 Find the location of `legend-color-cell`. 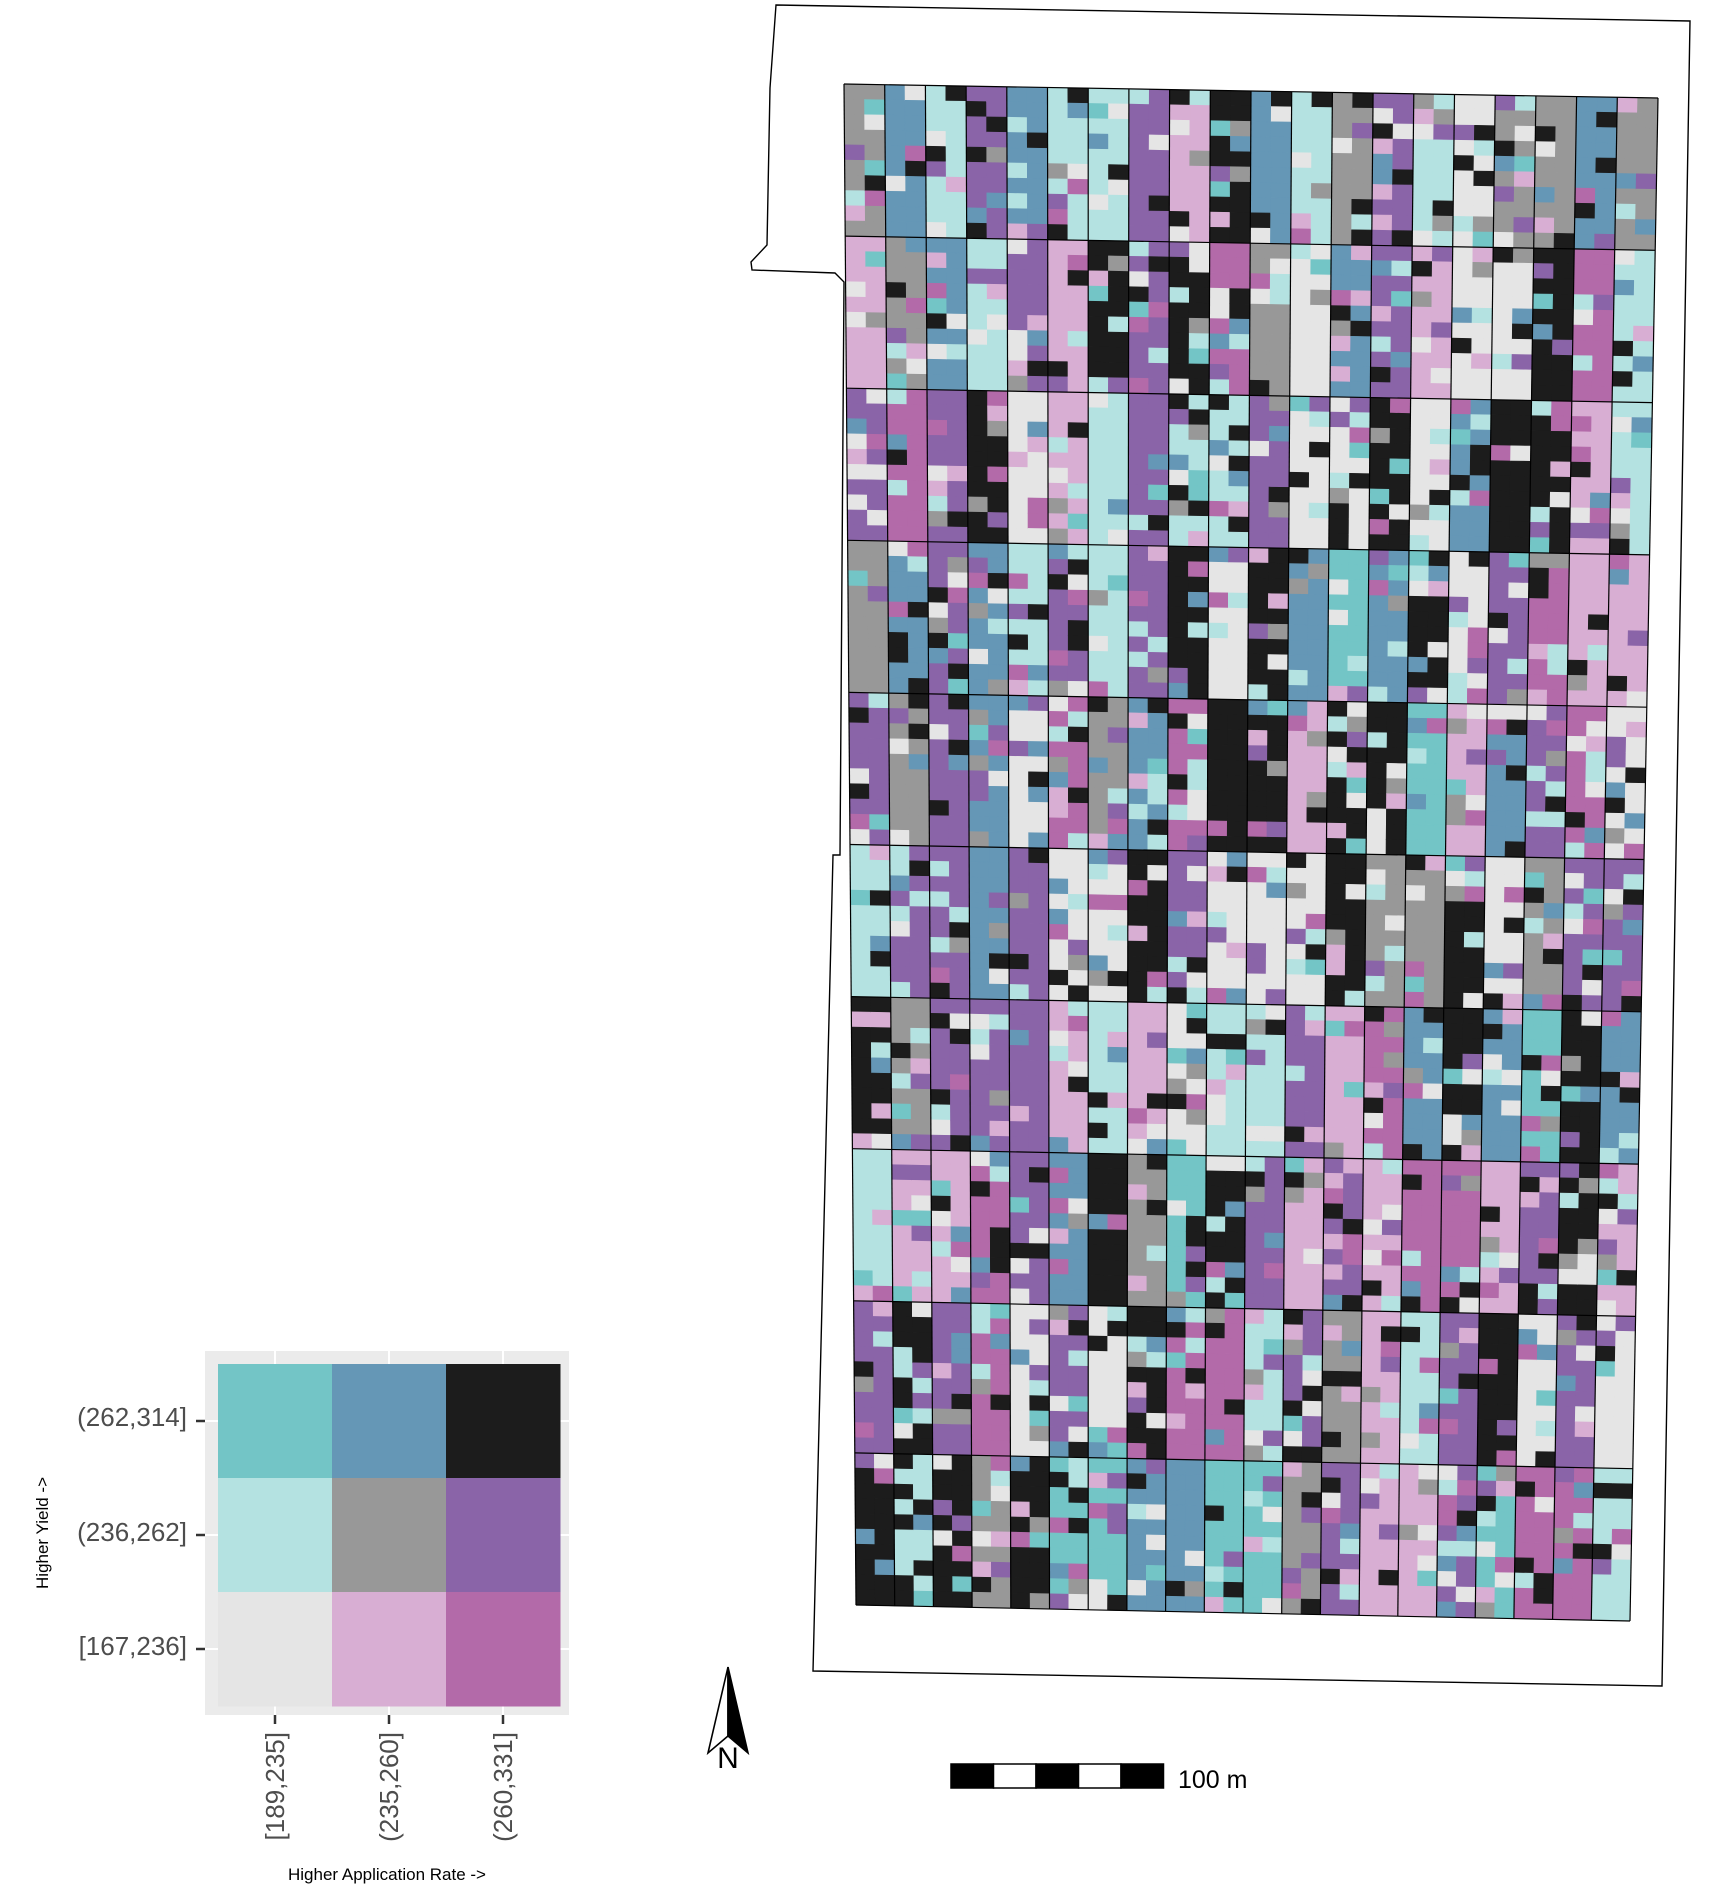

legend-color-cell is located at coordinates (389, 1421).